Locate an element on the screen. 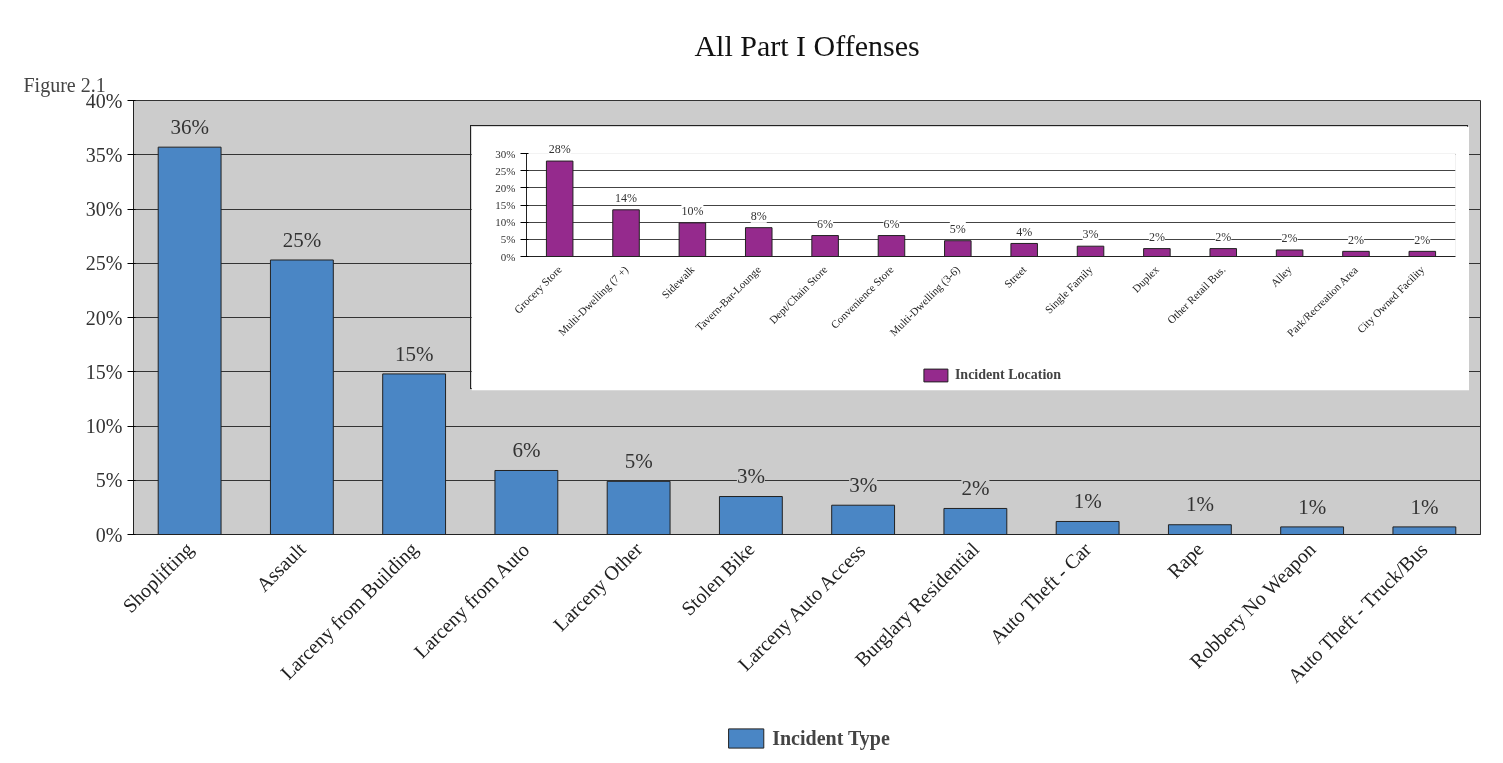 The image size is (1503, 763). x-tick-label: Rape is located at coordinates (1186, 560).